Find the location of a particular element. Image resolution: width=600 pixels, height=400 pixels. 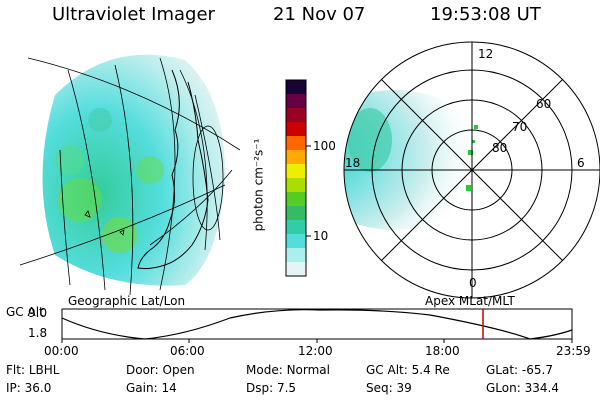

info-gc-alt: GC Alt: 5.4 Re is located at coordinates (408, 370).